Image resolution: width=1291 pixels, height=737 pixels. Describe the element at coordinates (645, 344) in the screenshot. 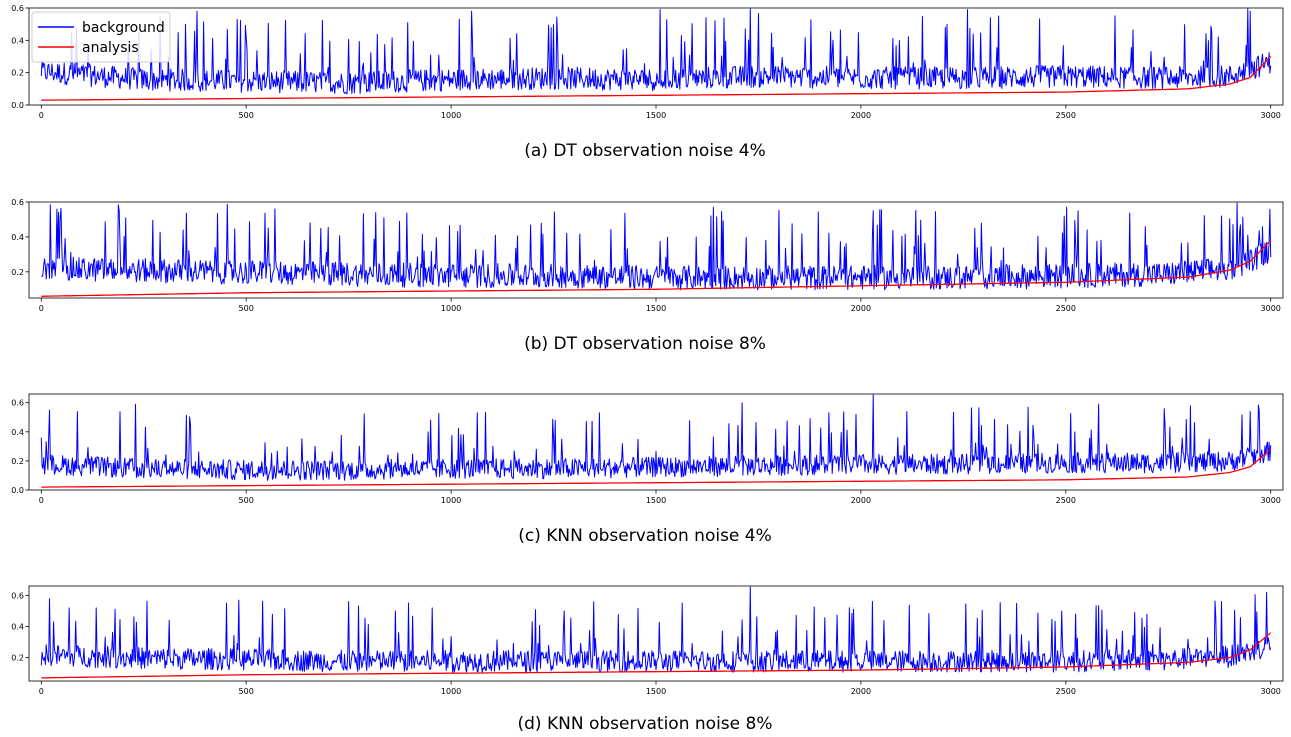

I see `chart-caption: (b) DT observation noise 8%` at that location.